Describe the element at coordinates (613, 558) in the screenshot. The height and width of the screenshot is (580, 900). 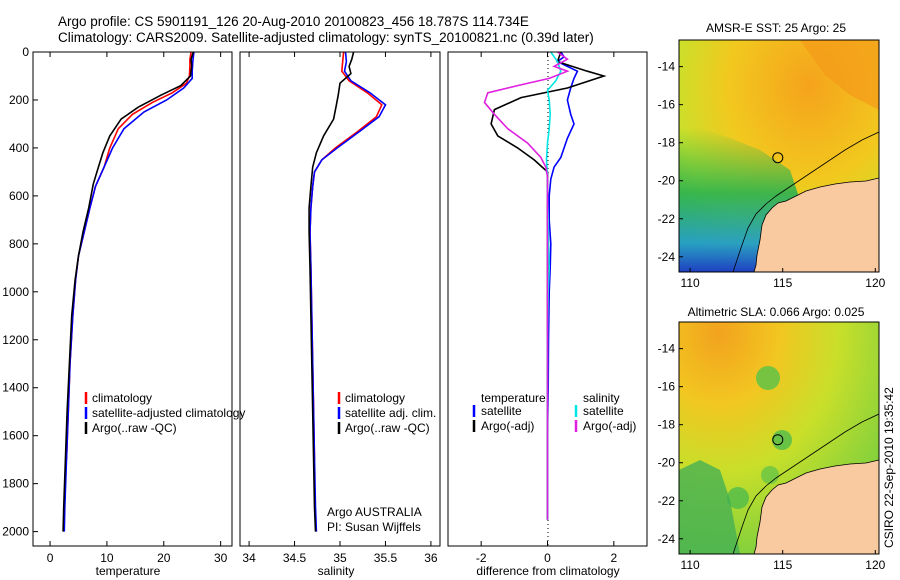
I see `x-tick-label: 2` at that location.